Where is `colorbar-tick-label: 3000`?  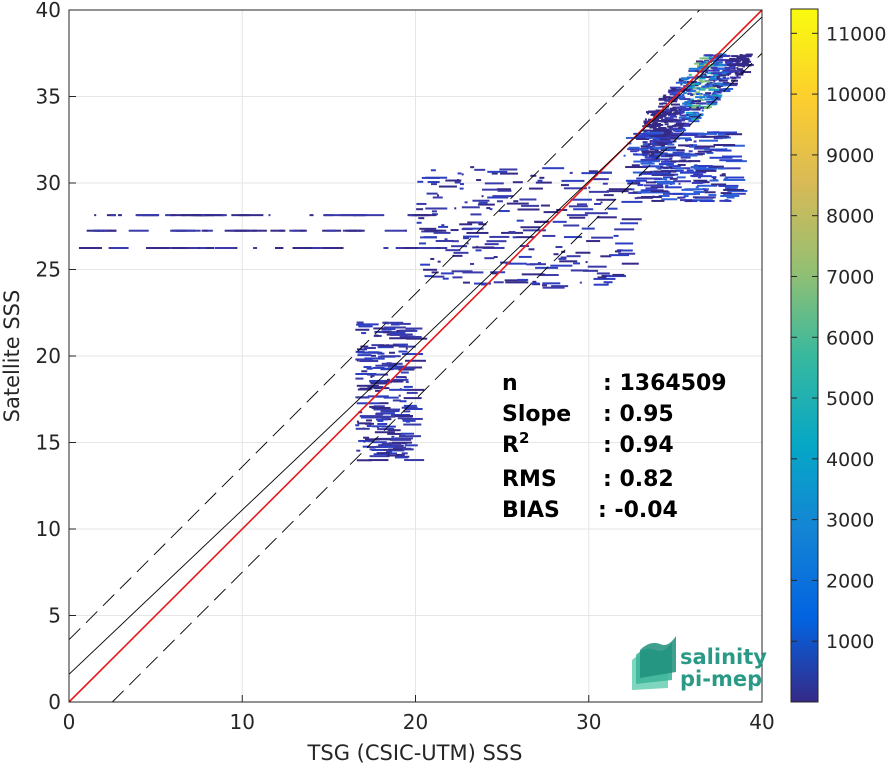
colorbar-tick-label: 3000 is located at coordinates (850, 521).